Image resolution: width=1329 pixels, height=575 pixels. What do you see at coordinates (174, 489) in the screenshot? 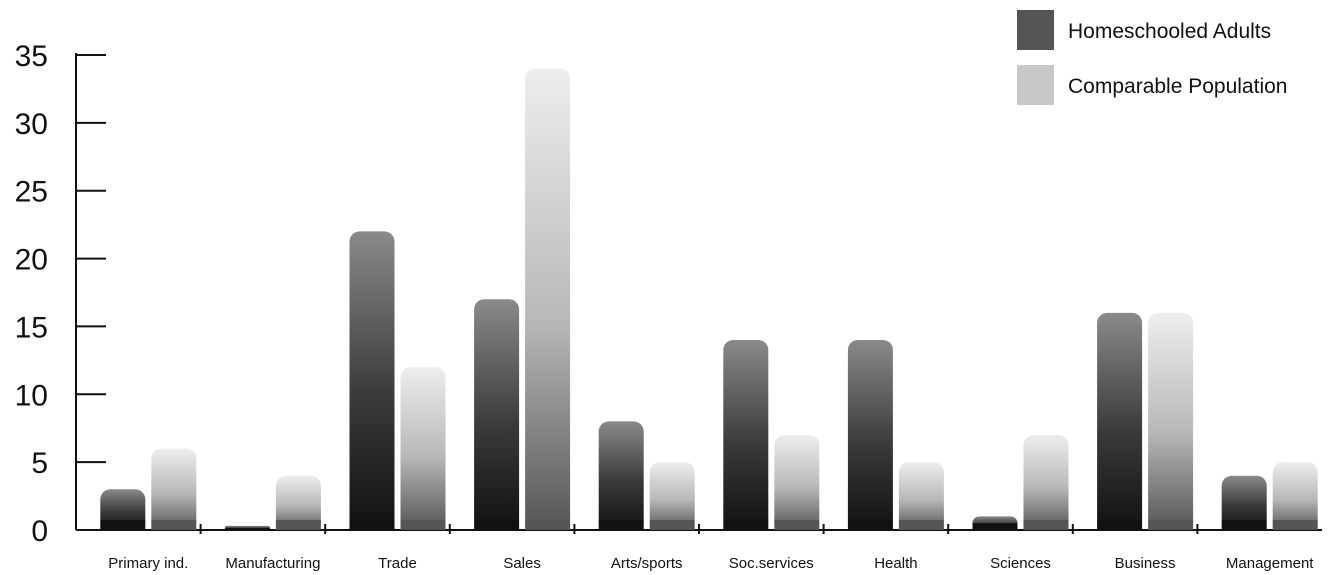
I see `bar-comparable-population-primary-ind` at bounding box center [174, 489].